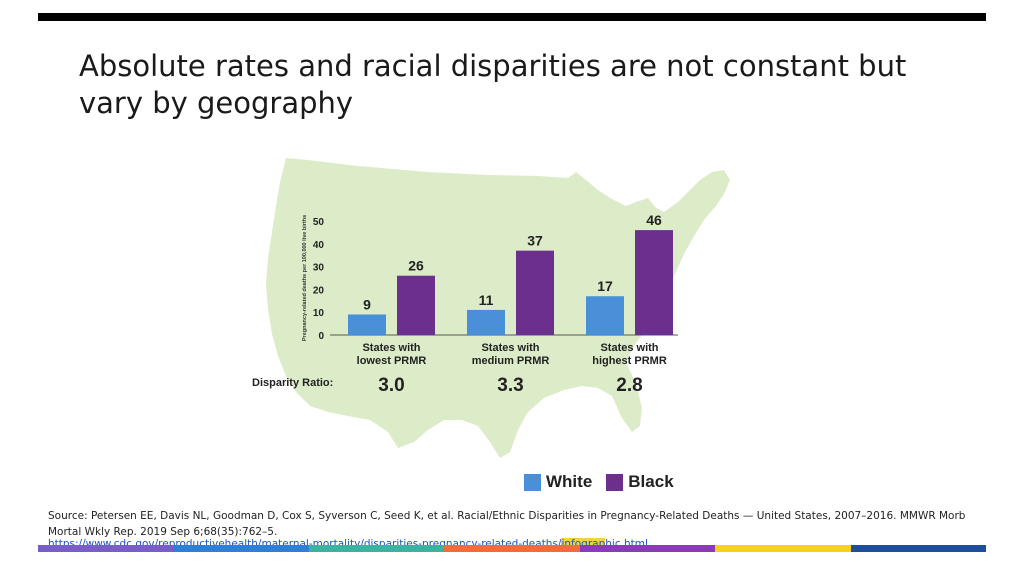  Describe the element at coordinates (651, 481) in the screenshot. I see `legend-label-black: Black` at that location.